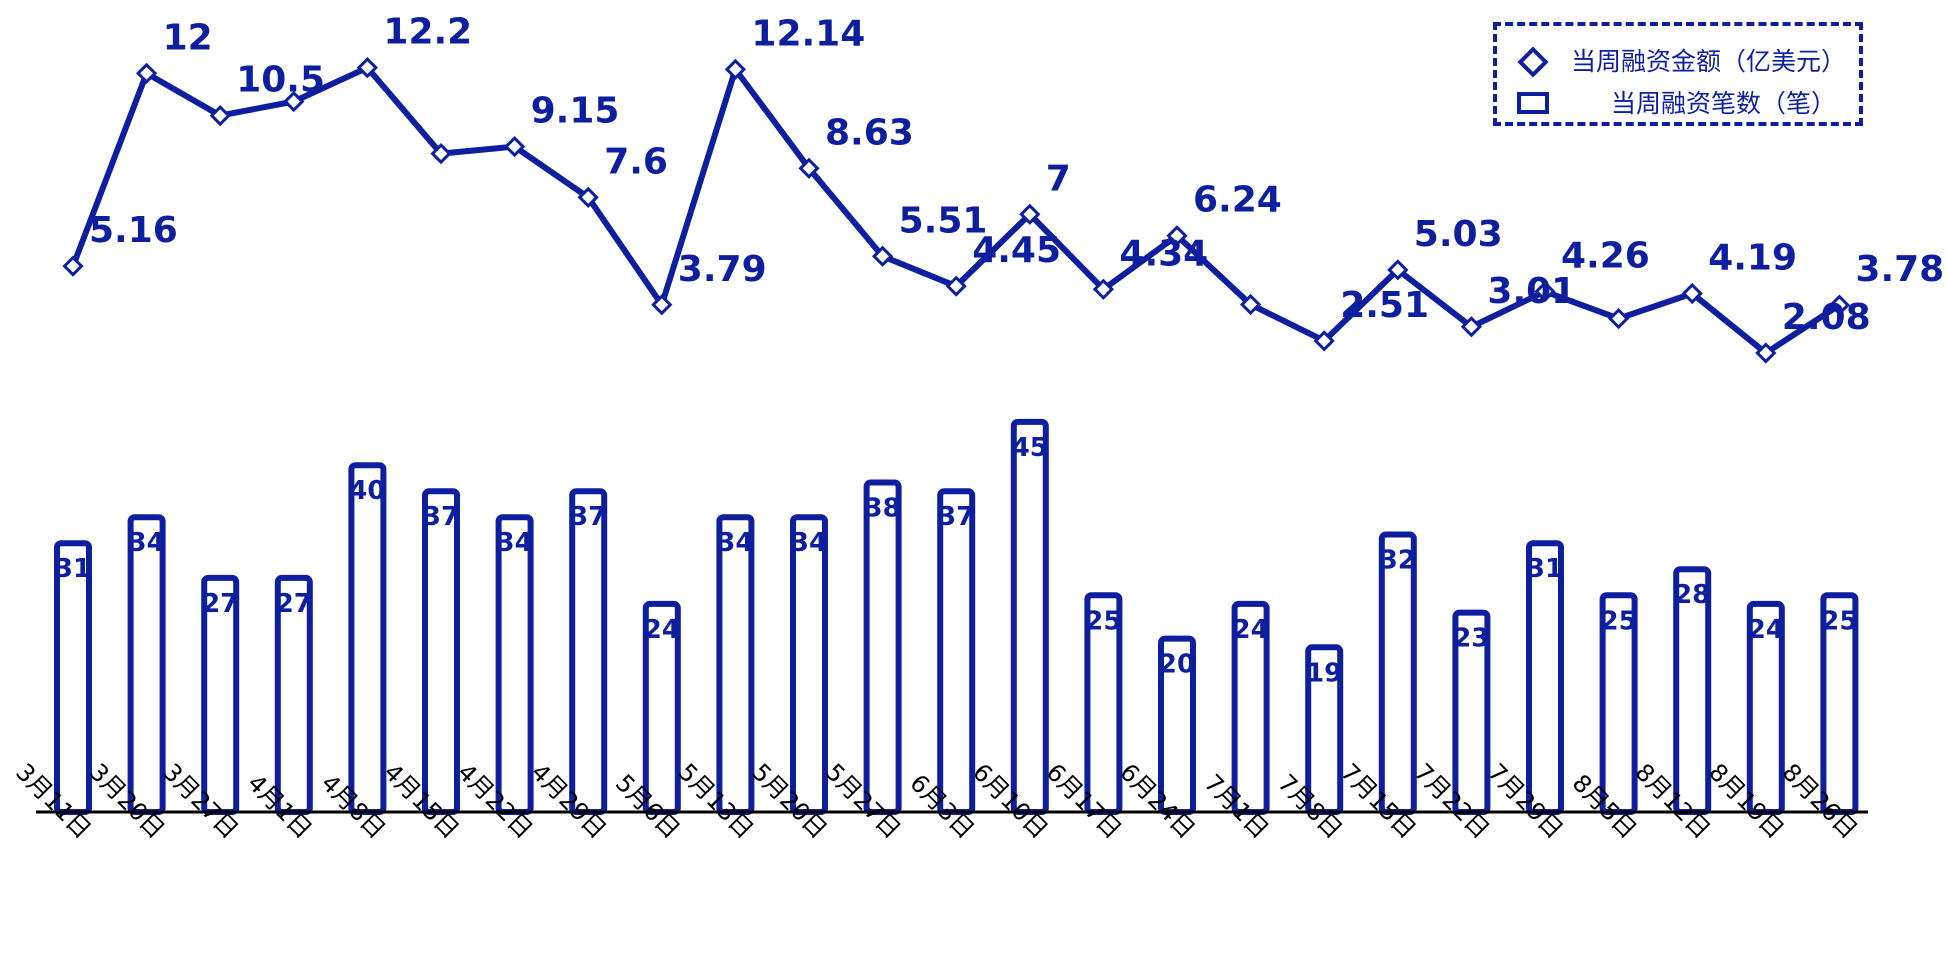 The image size is (1948, 954). I want to click on bar-label-9: 34, so click(735, 543).